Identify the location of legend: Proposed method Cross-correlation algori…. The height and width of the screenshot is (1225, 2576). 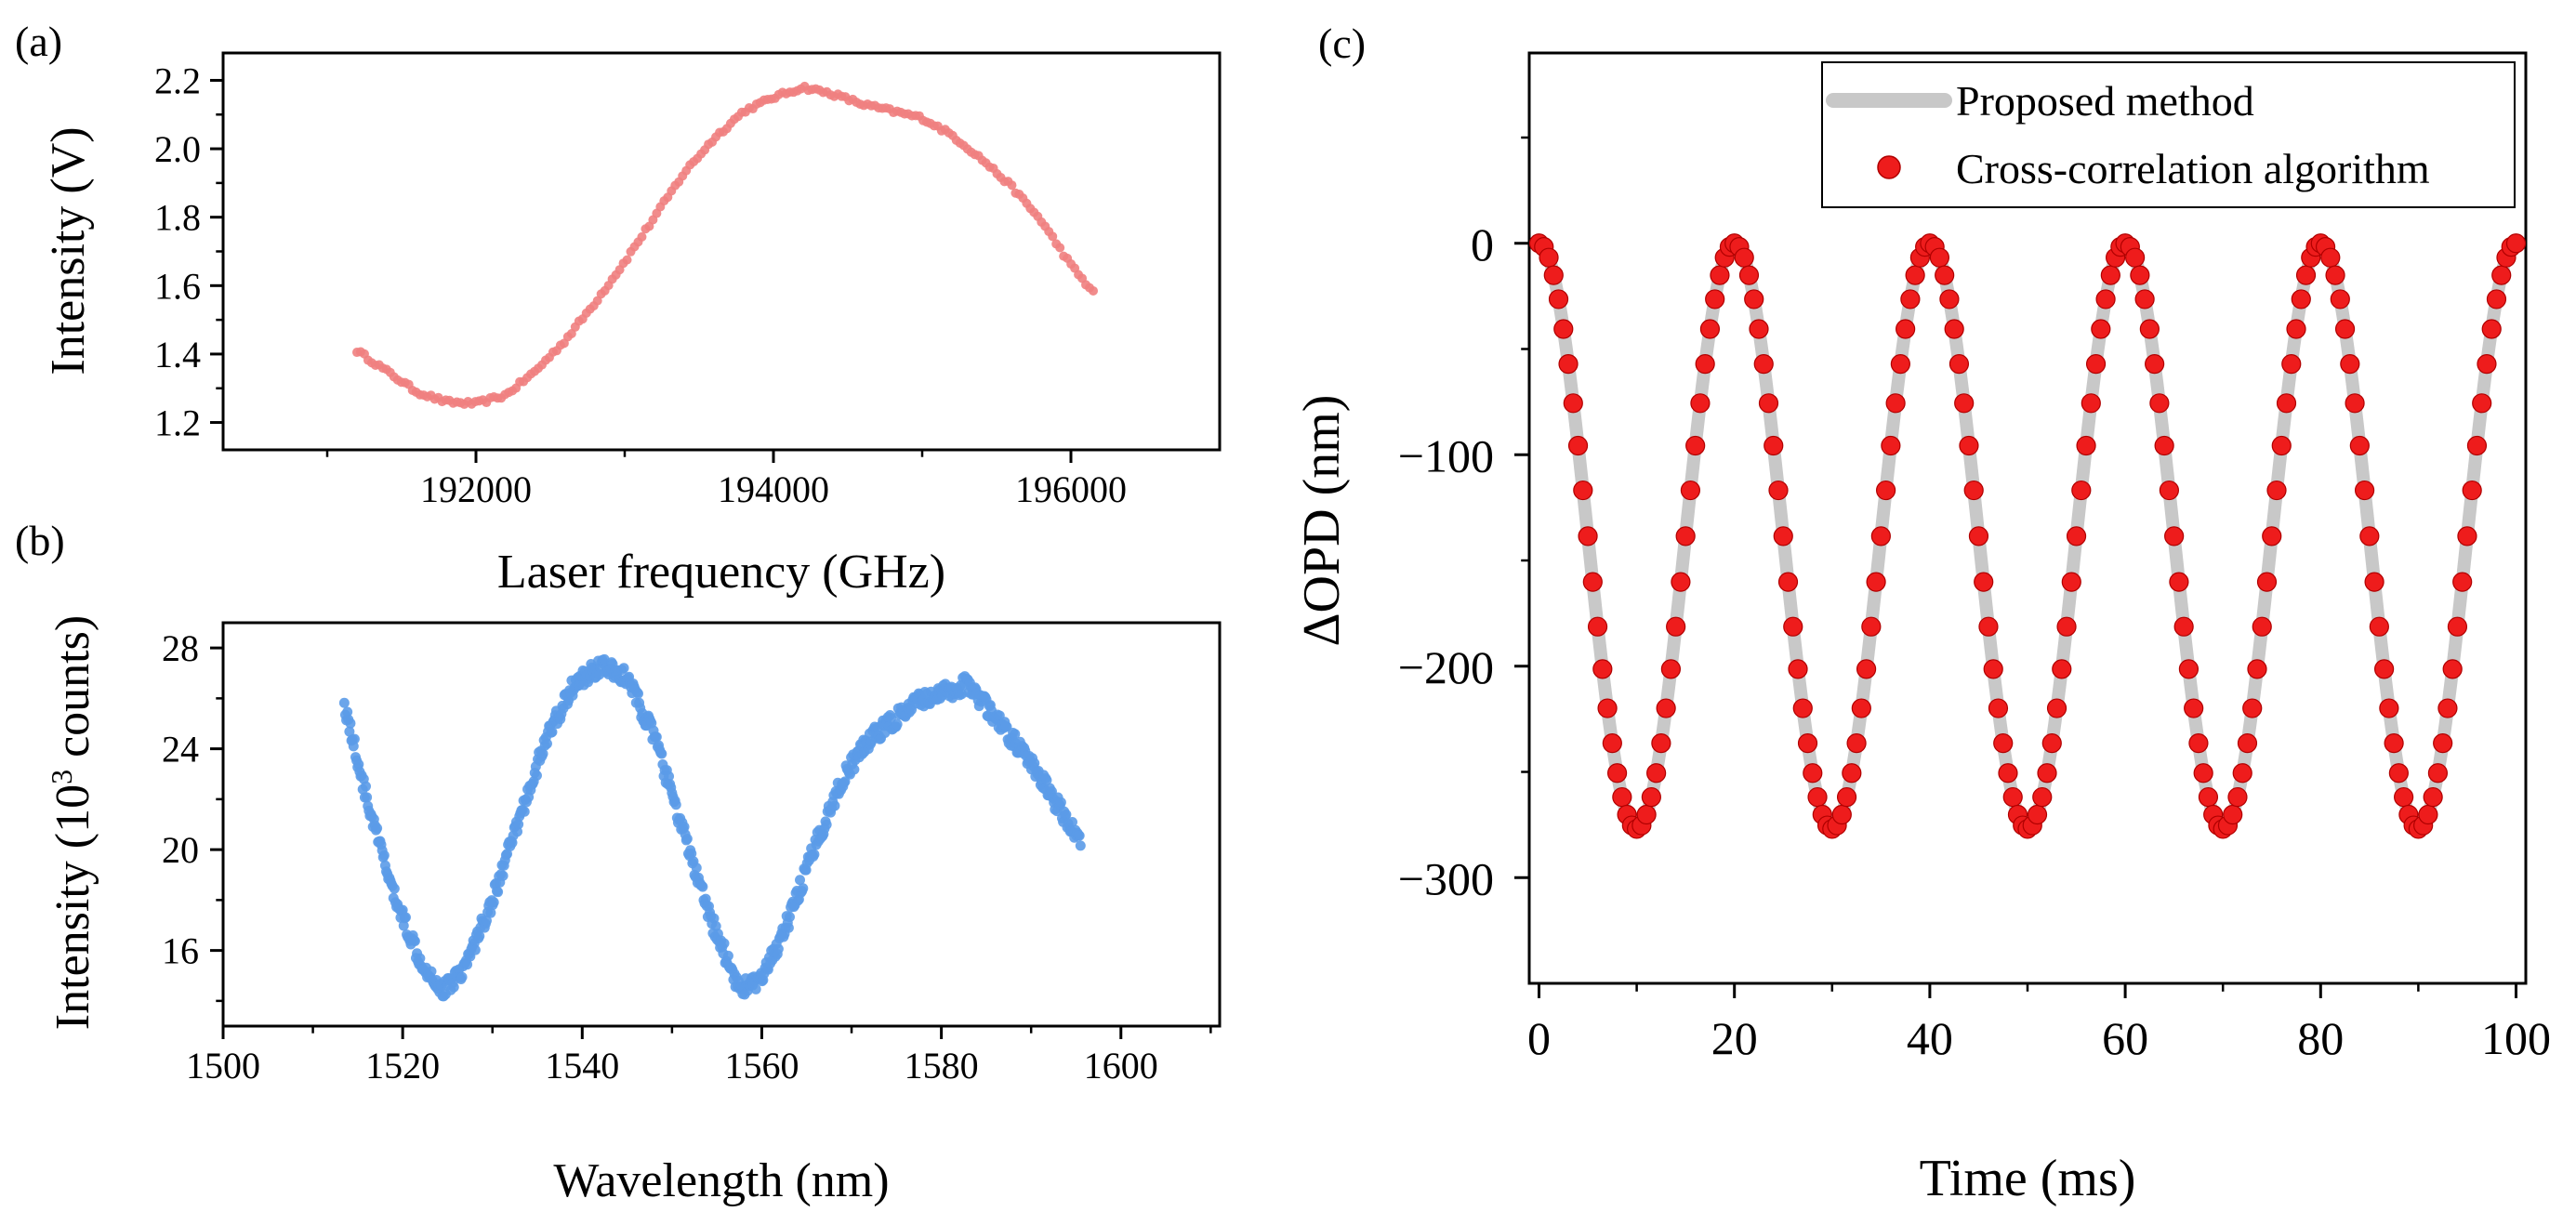
(2168, 134).